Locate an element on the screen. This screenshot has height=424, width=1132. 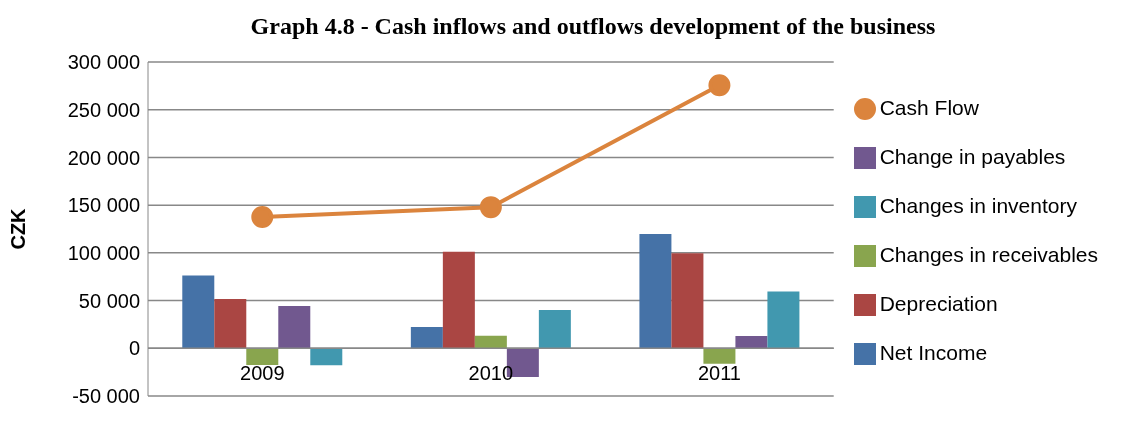
legend-label: Cash Flow is located at coordinates (929, 107).